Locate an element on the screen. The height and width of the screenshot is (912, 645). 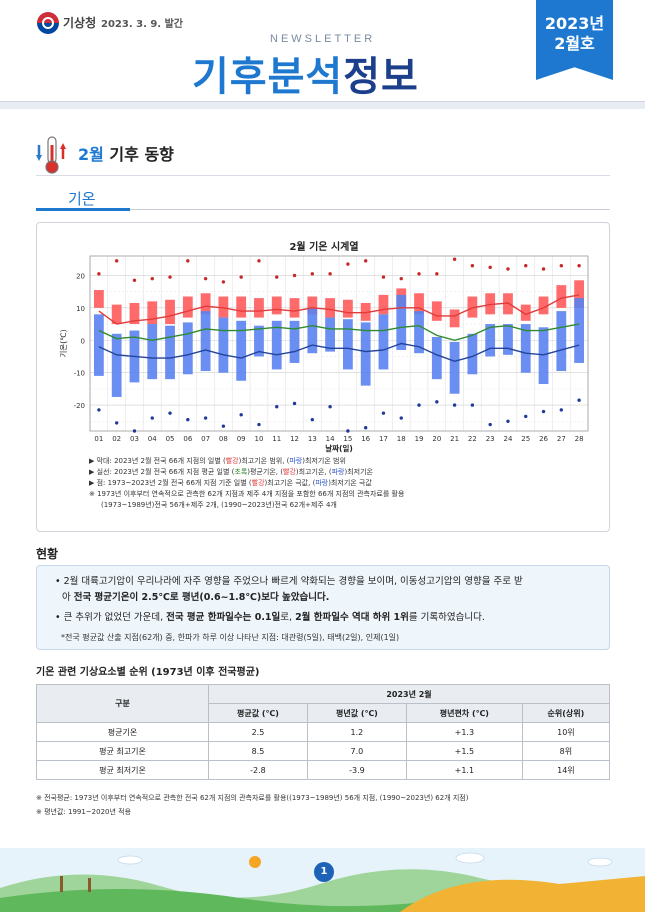
x-tick-label: 09 is located at coordinates (241, 439).